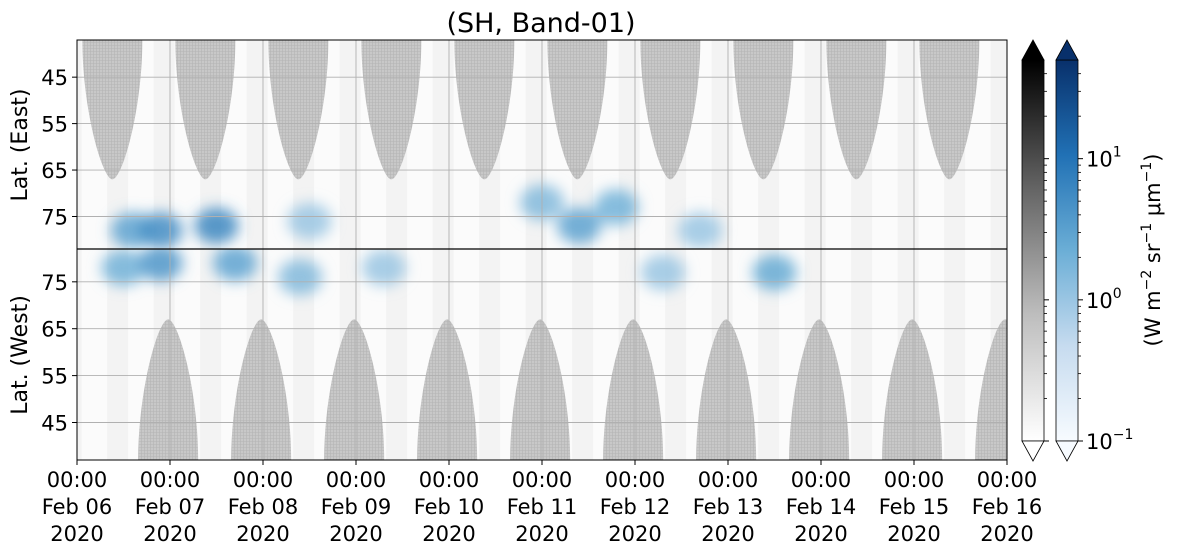 This screenshot has height=556, width=1181. I want to click on colorbar-grey-body, so click(1033, 250).